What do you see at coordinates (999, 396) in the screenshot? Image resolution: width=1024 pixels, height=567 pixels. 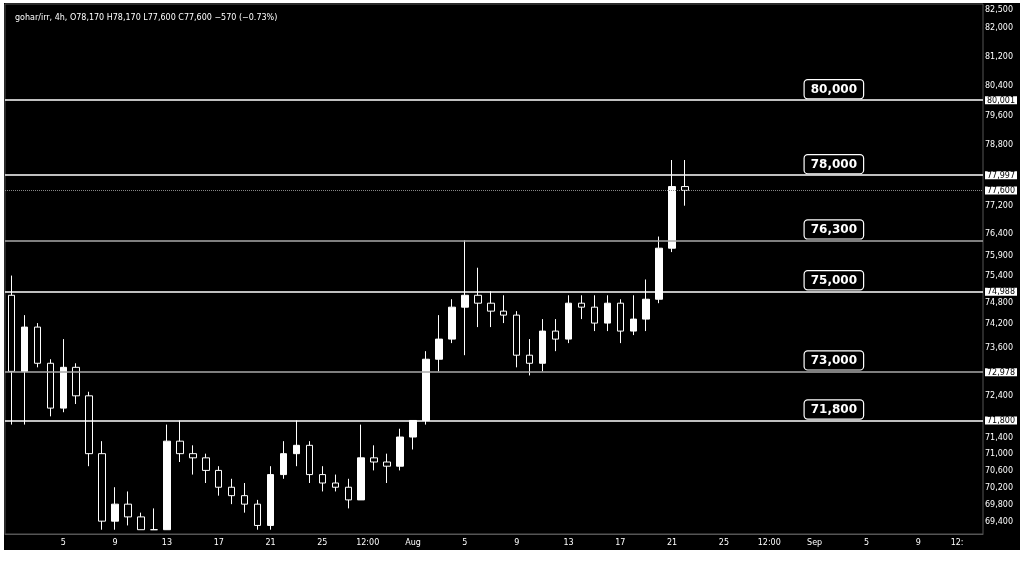 I see `y-tick-label: 72,400` at bounding box center [999, 396].